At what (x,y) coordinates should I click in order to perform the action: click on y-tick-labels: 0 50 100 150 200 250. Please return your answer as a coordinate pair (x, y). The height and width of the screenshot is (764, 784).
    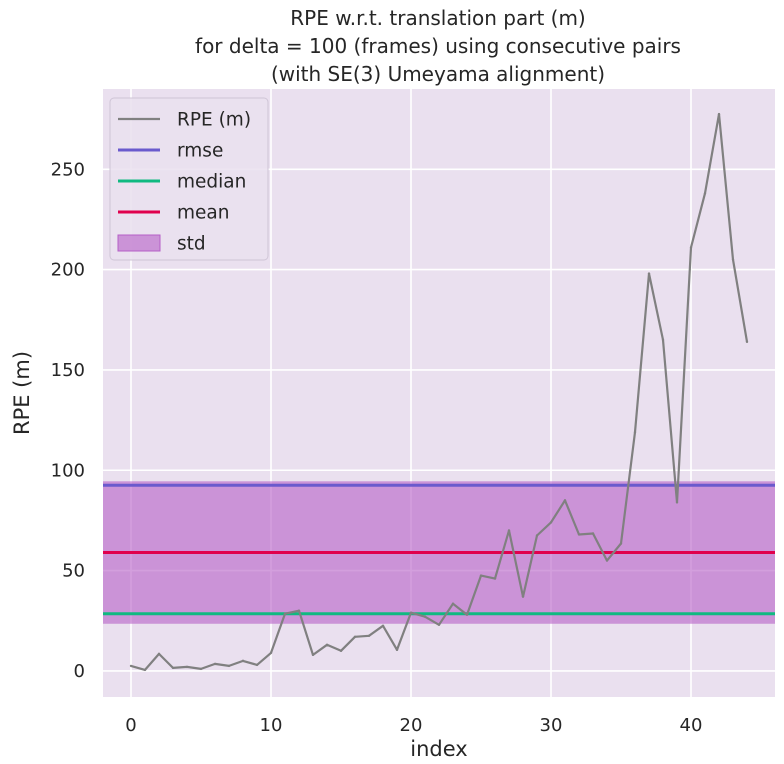
    Looking at the image, I should click on (68, 420).